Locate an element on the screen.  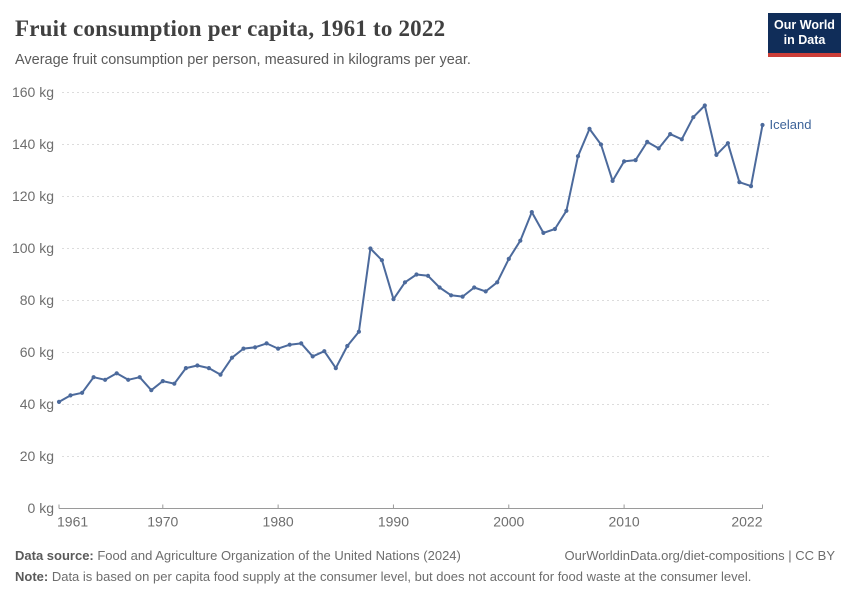
x-tick-label: 2000 is located at coordinates (508, 522).